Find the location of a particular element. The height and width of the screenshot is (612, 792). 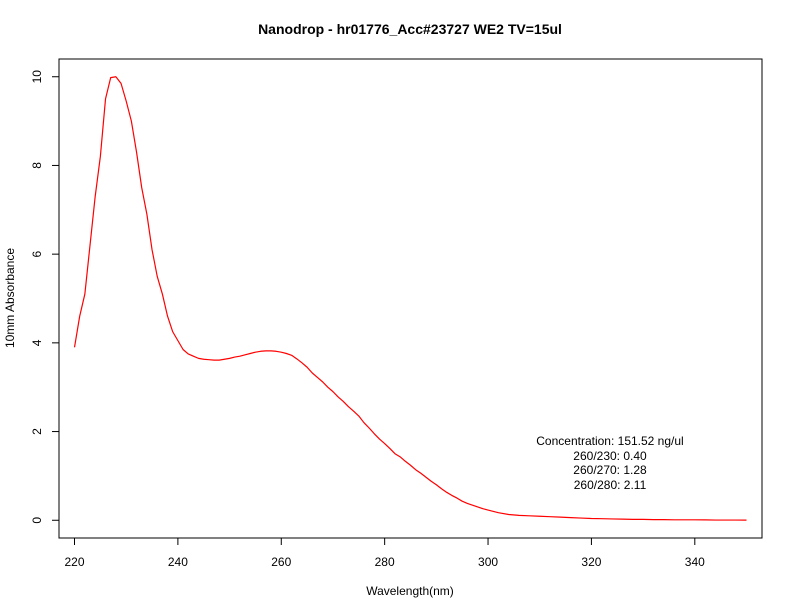

annotation-ratio-260-230: 260/230: 0.40 is located at coordinates (610, 456).